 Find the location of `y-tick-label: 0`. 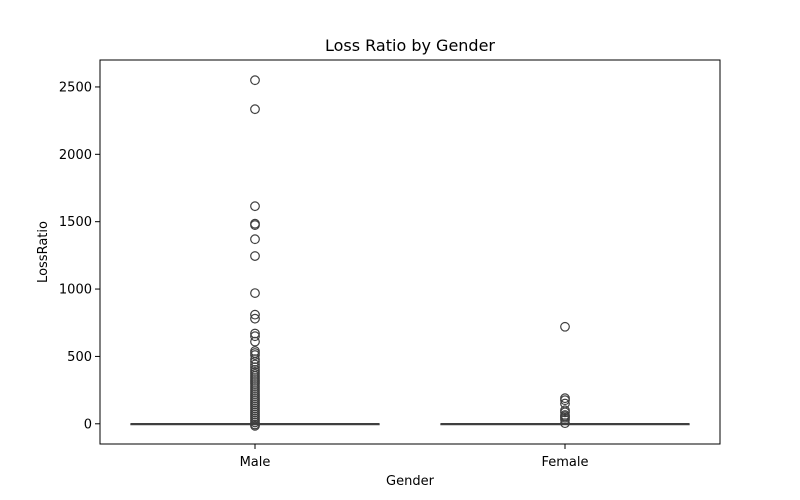

y-tick-label: 0 is located at coordinates (88, 424).